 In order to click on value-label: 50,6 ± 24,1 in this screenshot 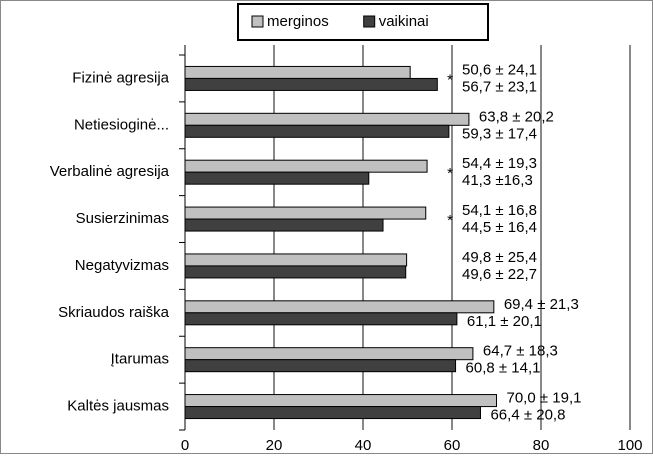, I will do `click(499, 69)`.